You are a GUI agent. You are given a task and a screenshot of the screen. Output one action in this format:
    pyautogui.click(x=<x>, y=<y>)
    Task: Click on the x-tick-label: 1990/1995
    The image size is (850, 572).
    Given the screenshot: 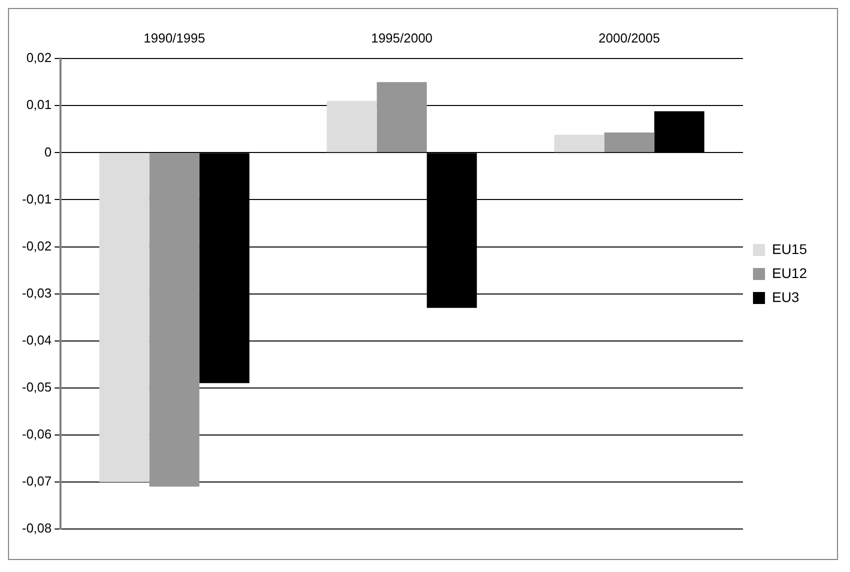 What is the action you would take?
    pyautogui.click(x=175, y=38)
    